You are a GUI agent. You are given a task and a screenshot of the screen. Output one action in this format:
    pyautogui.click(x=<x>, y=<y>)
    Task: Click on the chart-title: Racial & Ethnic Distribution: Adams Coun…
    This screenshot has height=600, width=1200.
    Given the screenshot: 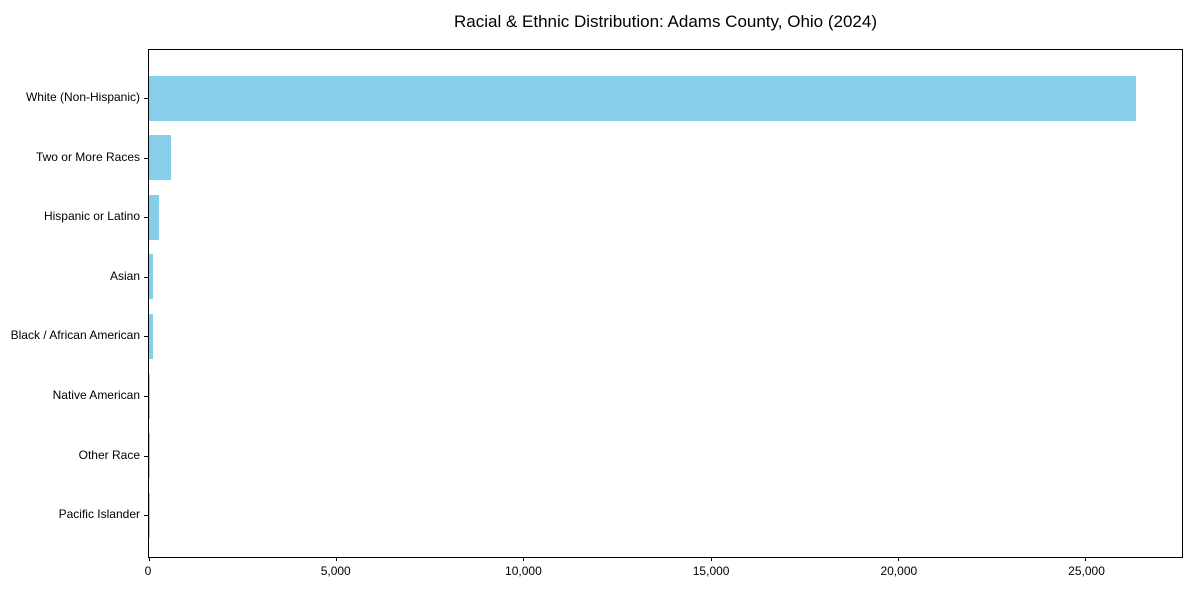 What is the action you would take?
    pyautogui.click(x=665, y=21)
    